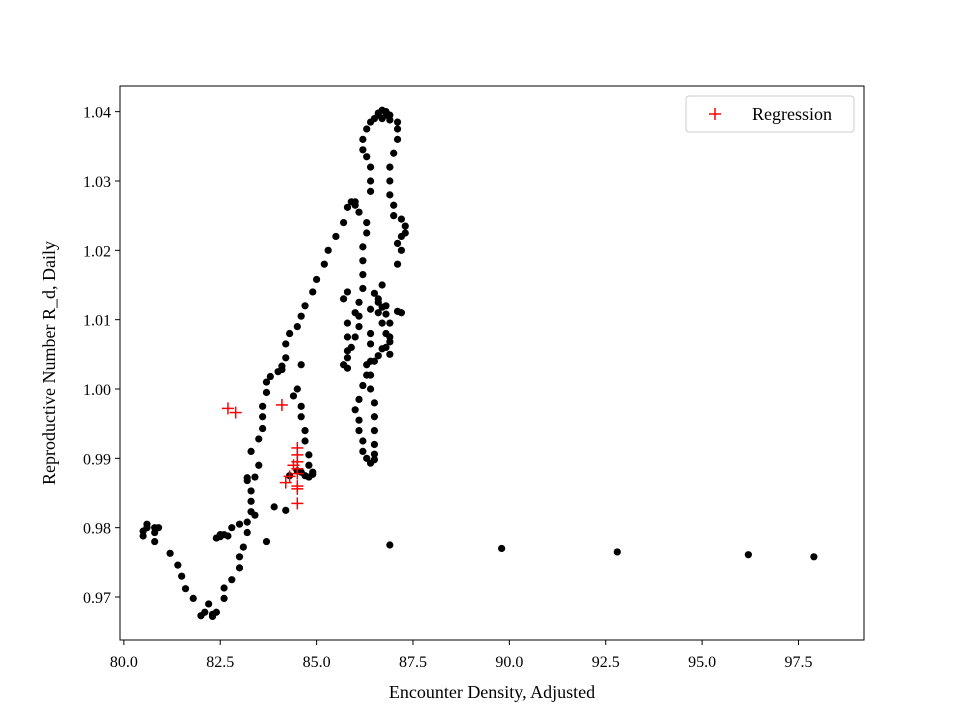 The image size is (960, 720). I want to click on series-regression, so click(262, 454).